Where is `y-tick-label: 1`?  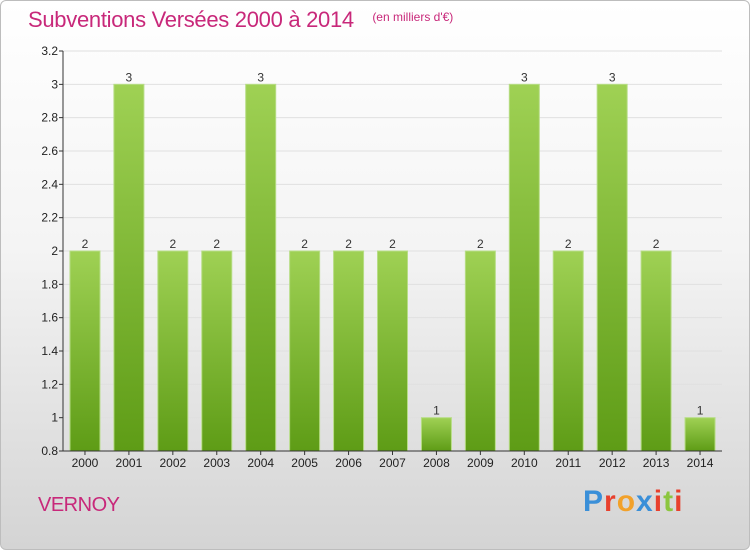
y-tick-label: 1 is located at coordinates (54, 418).